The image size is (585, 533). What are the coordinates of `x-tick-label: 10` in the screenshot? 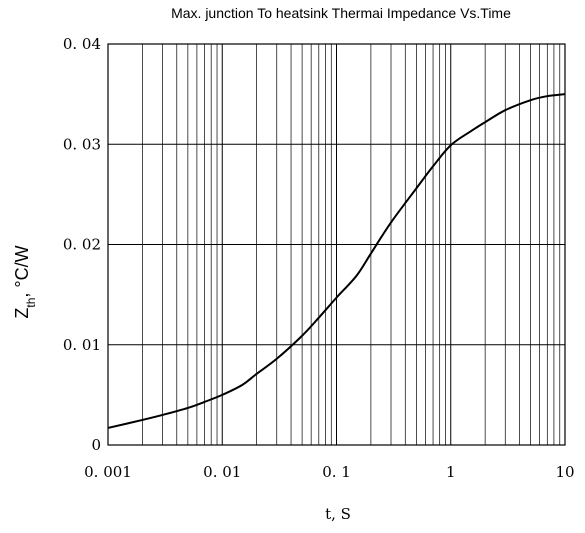 It's located at (564, 472).